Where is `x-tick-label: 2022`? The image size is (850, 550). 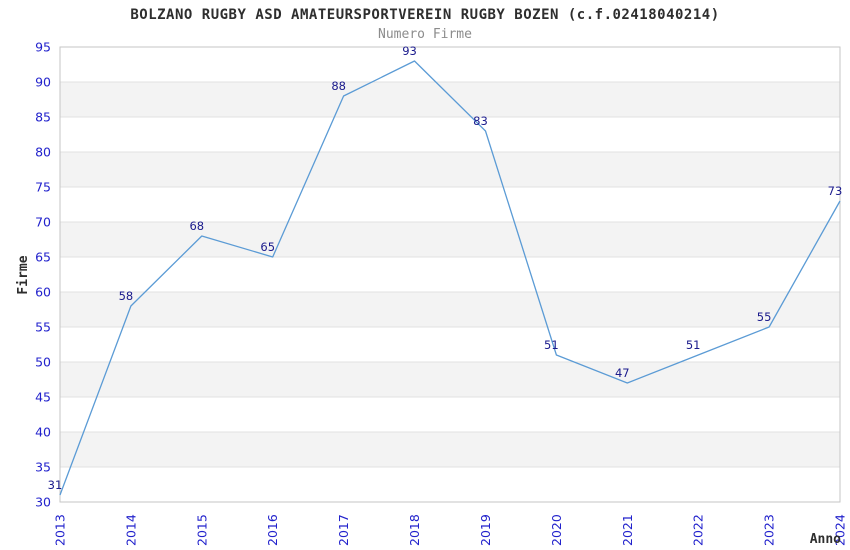 x-tick-label: 2022 is located at coordinates (698, 530).